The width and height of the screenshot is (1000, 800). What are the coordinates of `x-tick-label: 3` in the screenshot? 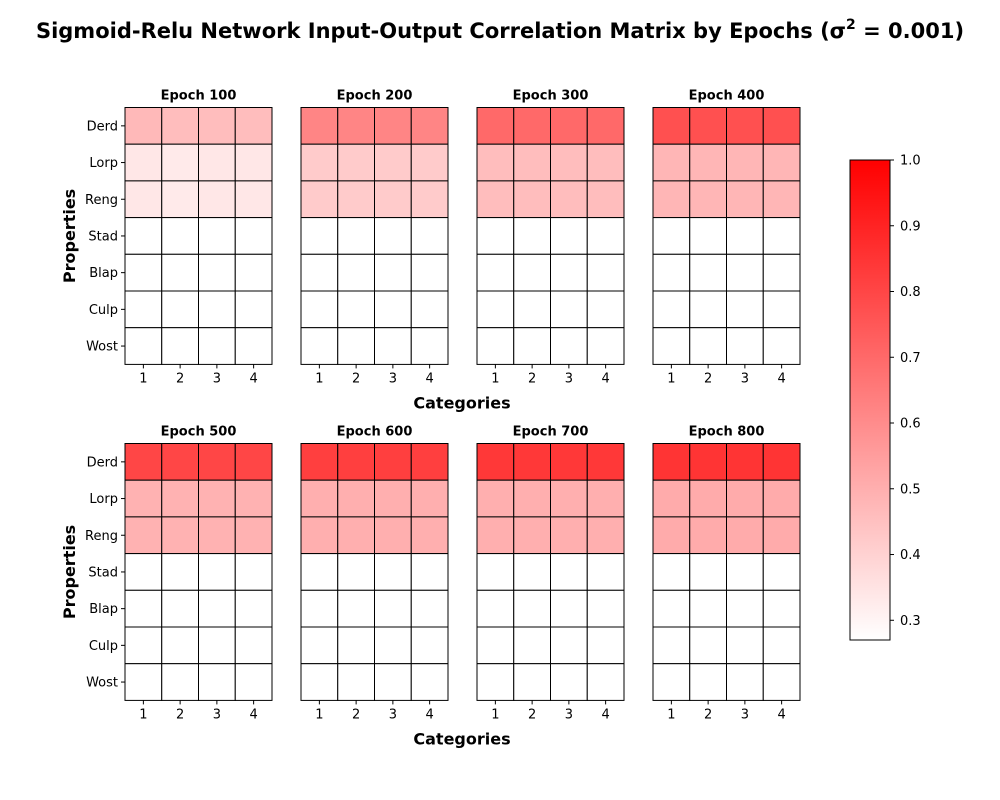 It's located at (217, 714).